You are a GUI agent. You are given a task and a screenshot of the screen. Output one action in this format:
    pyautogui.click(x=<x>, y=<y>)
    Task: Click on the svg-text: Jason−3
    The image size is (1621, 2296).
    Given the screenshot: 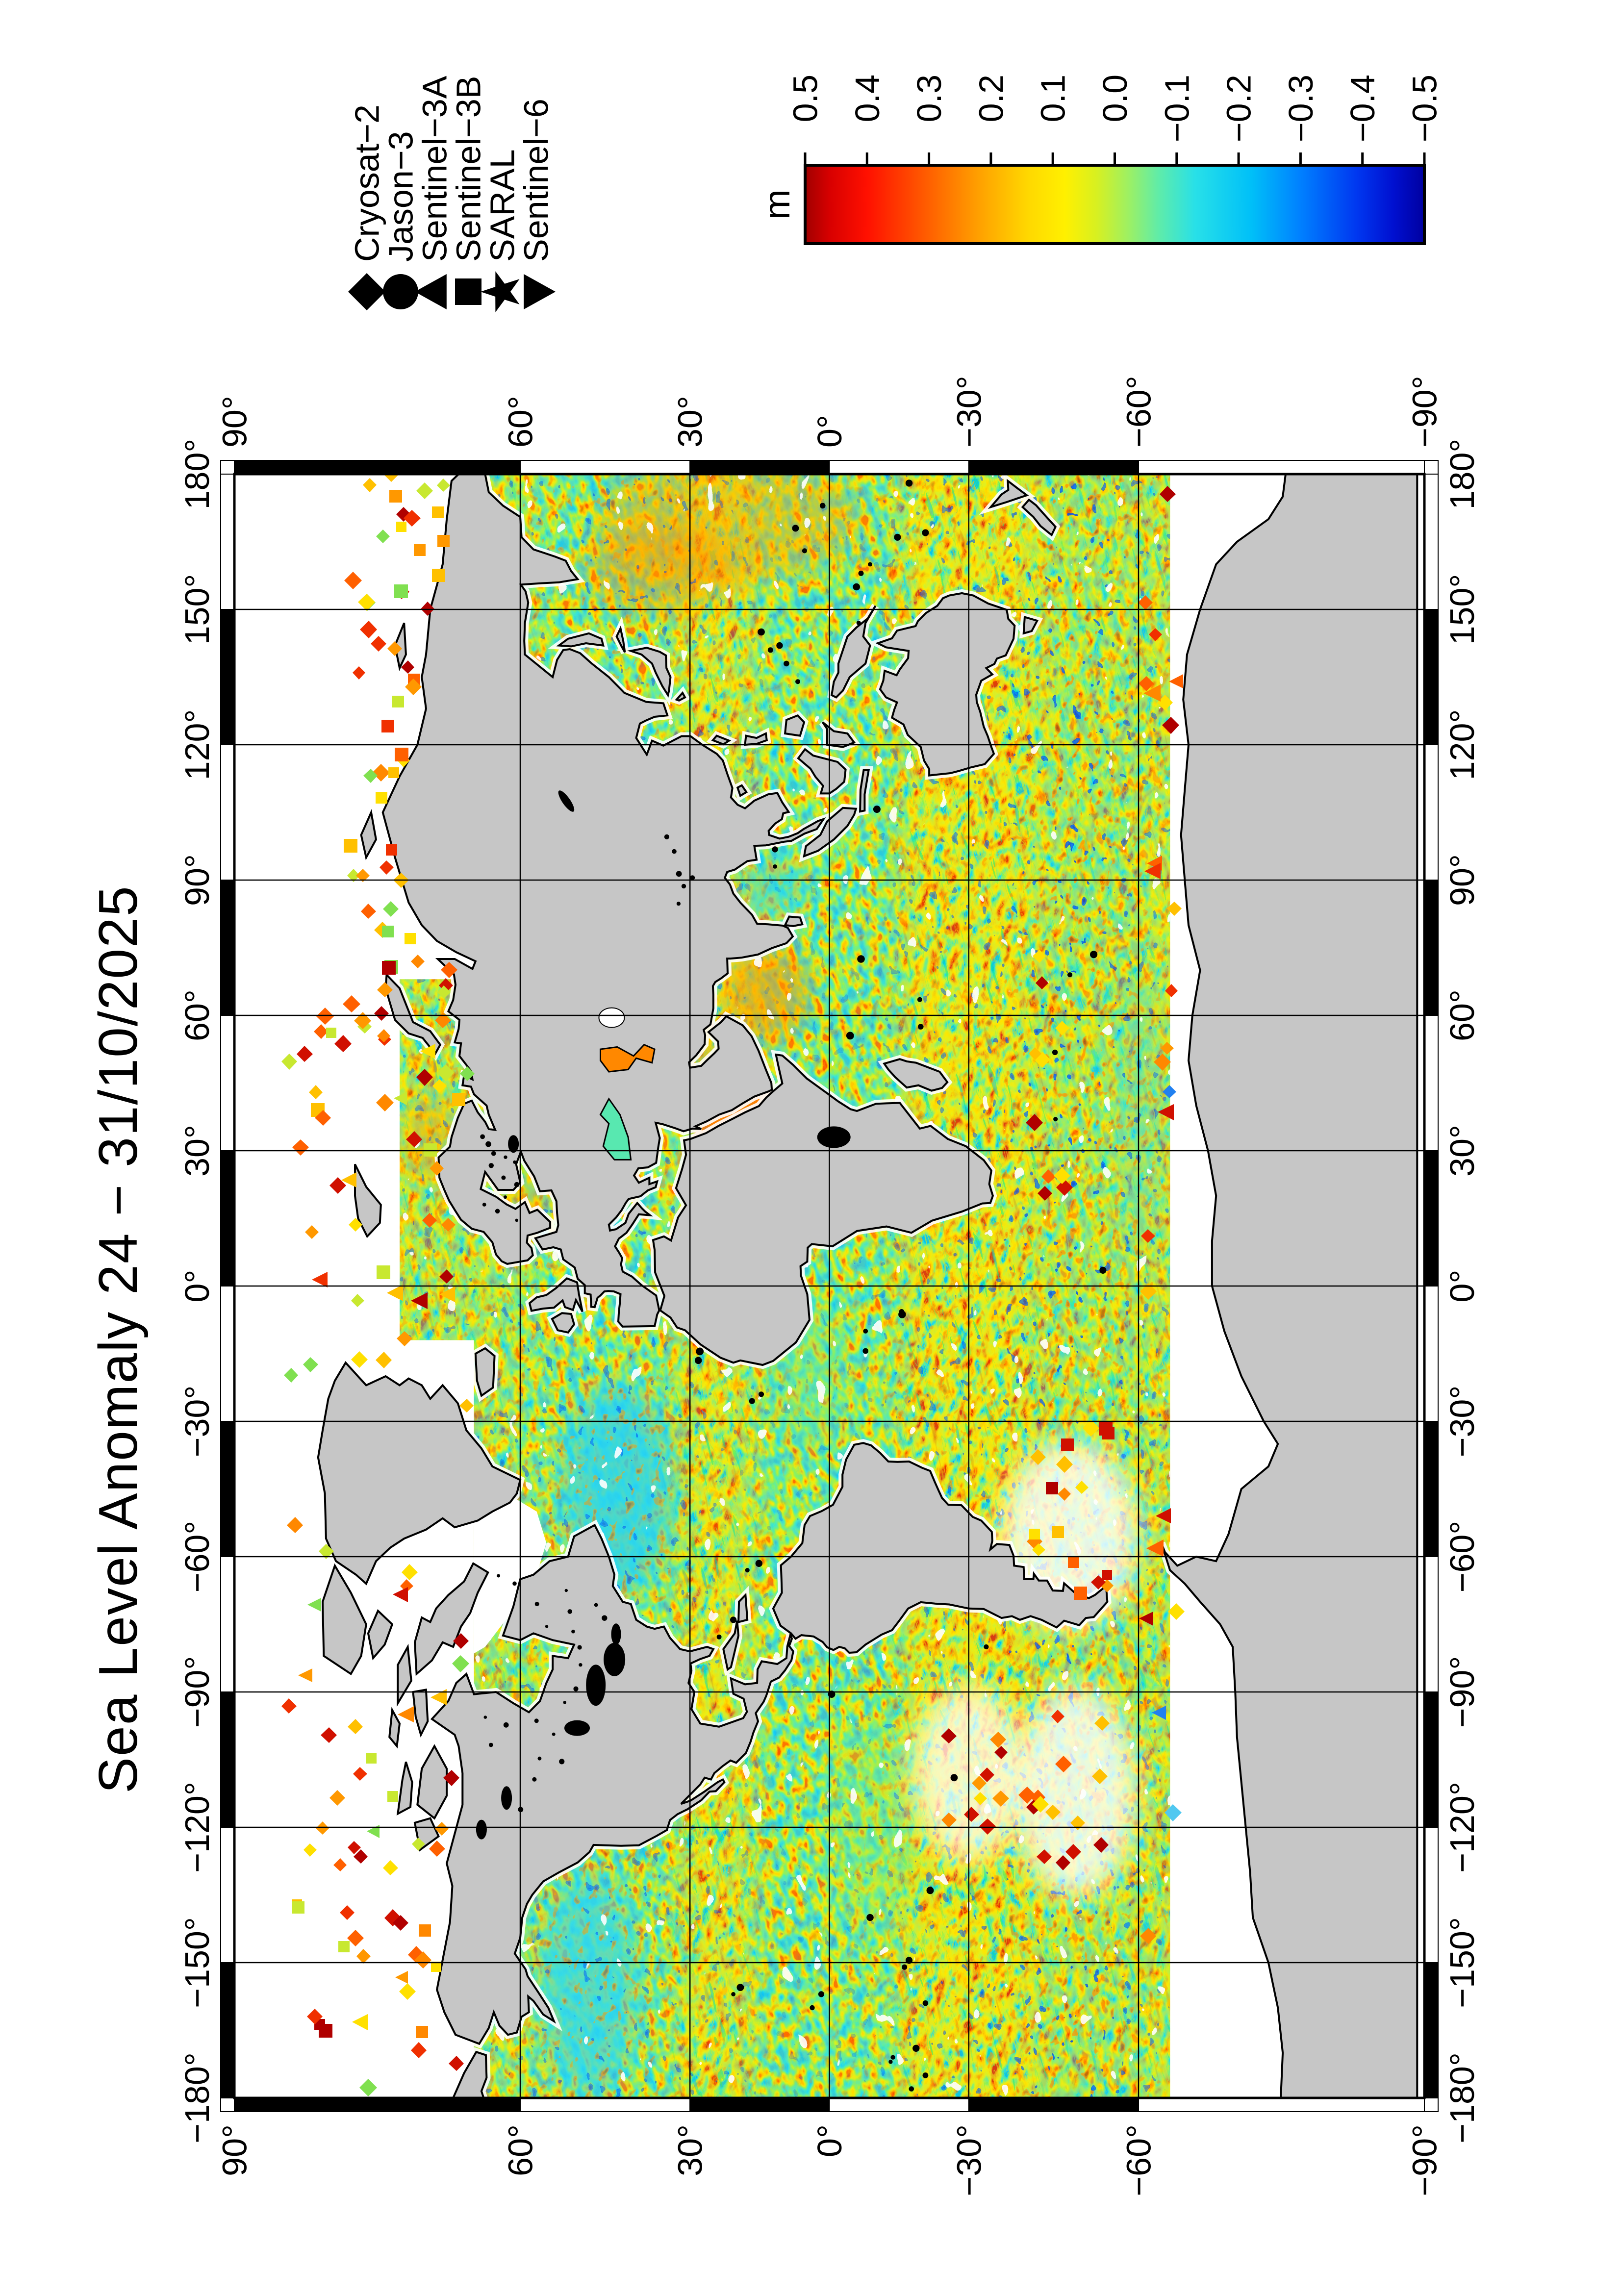 What is the action you would take?
    pyautogui.click(x=401, y=196)
    